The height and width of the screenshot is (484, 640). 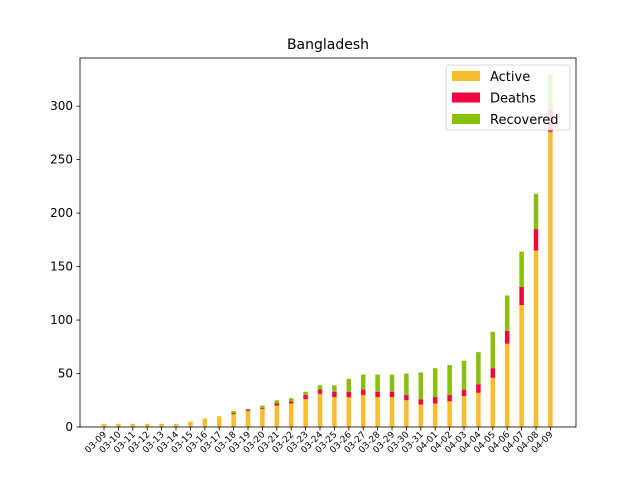 I want to click on legend-label-recovered: Recovered, so click(x=524, y=120).